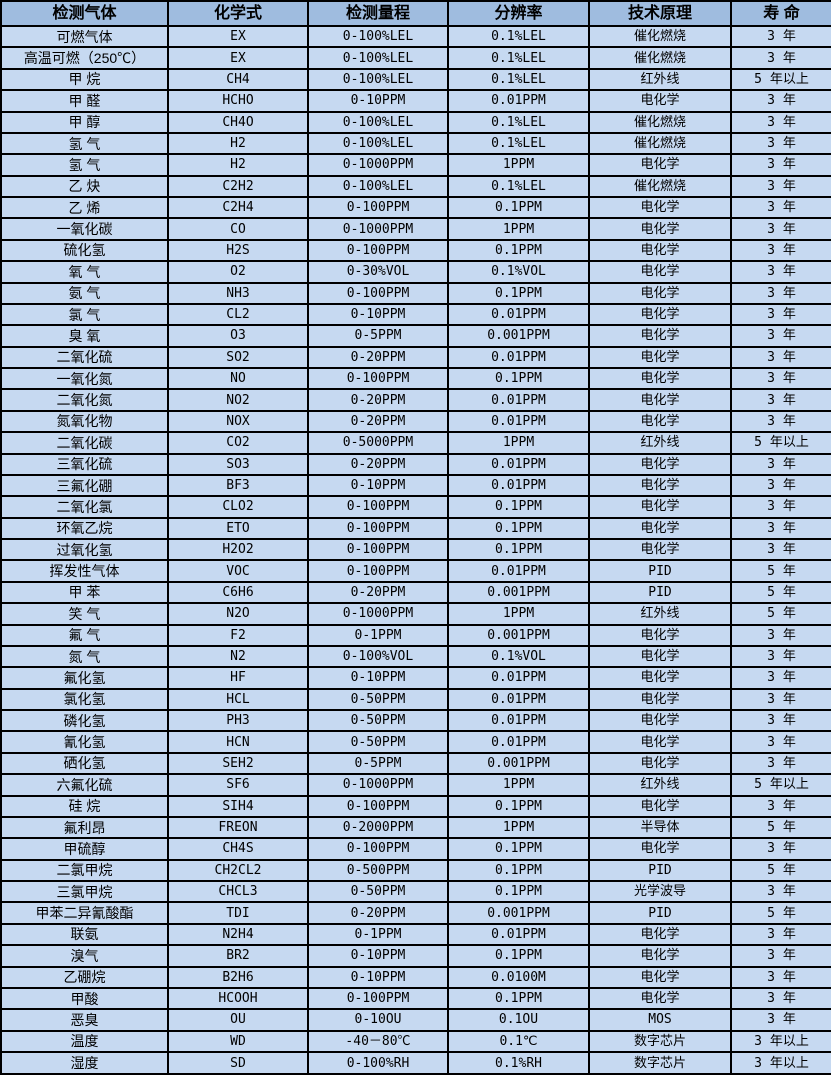  What do you see at coordinates (660, 571) in the screenshot?
I see `principle-cell: PID` at bounding box center [660, 571].